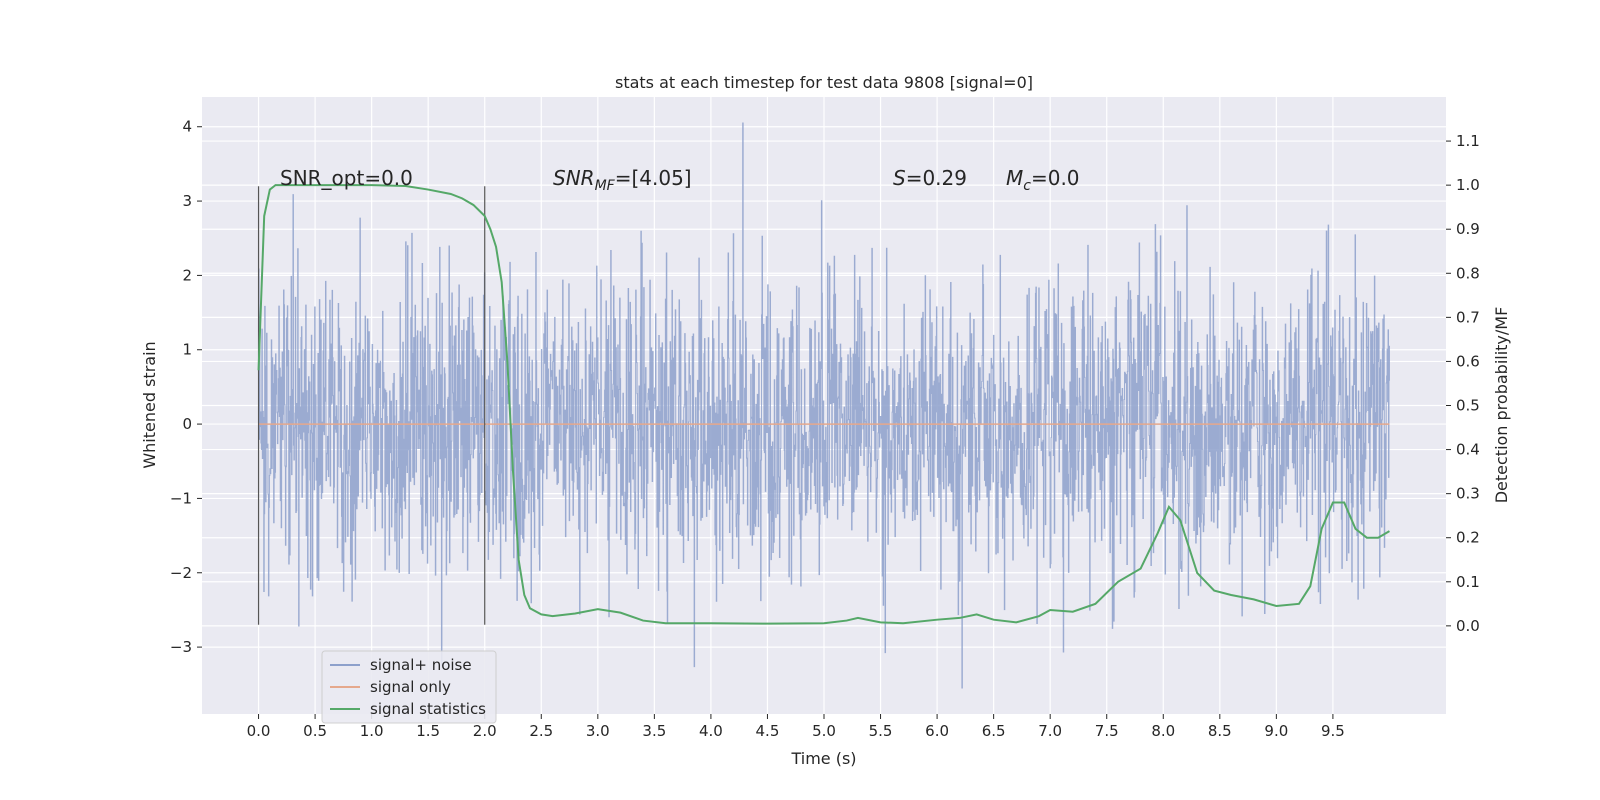  What do you see at coordinates (1468, 626) in the screenshot?
I see `y2-tick-label: 0.0` at bounding box center [1468, 626].